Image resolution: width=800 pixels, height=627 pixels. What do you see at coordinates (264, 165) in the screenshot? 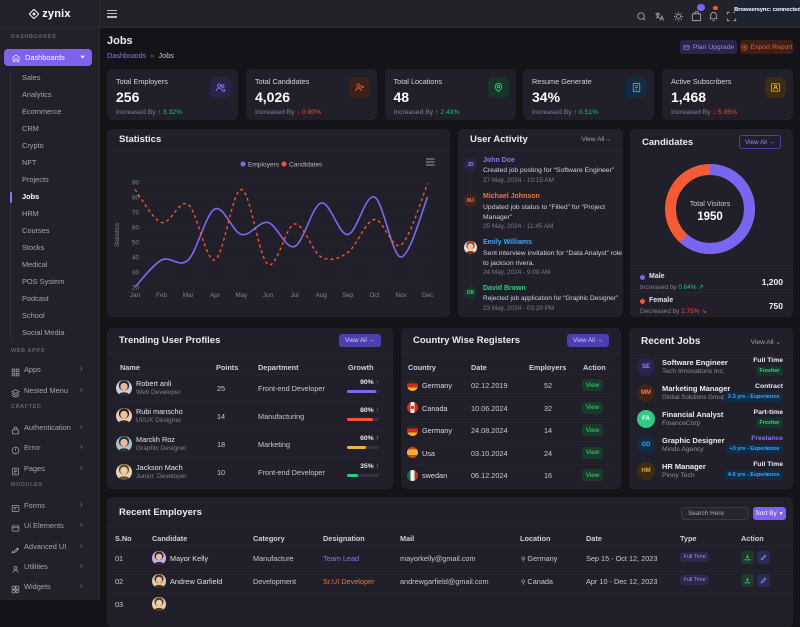
I see `svg-text: Employers` at bounding box center [264, 165].